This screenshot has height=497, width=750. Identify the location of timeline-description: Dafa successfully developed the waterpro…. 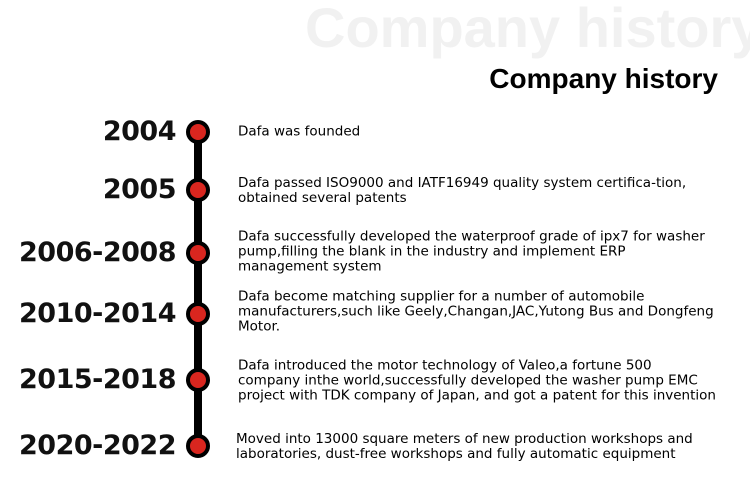
(471, 251).